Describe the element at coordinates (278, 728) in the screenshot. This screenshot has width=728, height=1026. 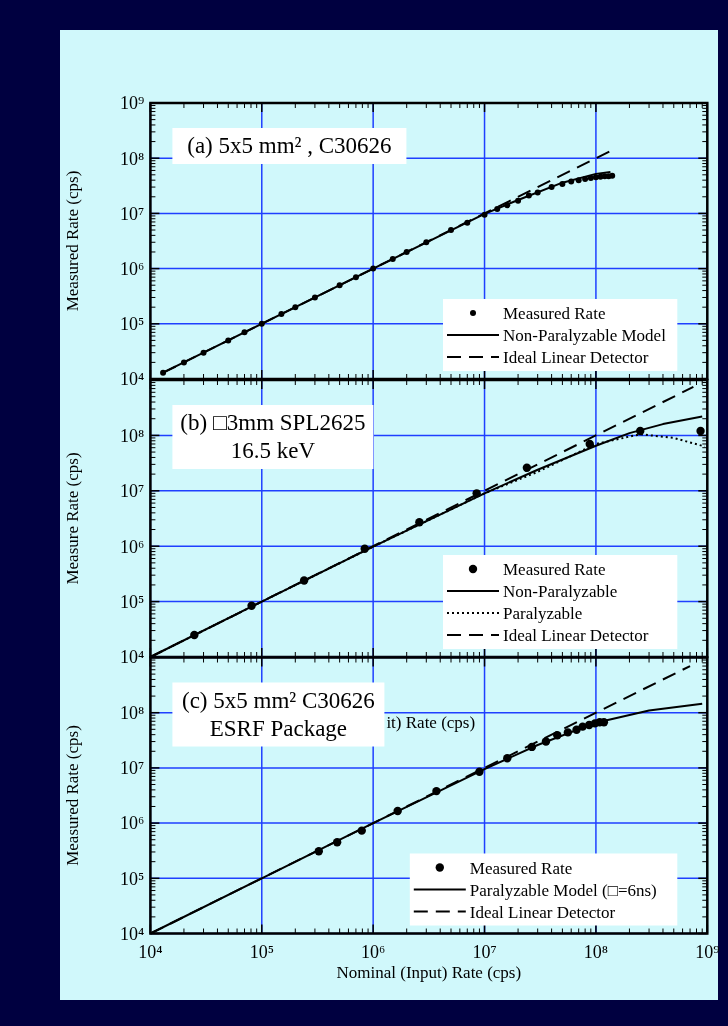
I see `text: ESRF Package` at that location.